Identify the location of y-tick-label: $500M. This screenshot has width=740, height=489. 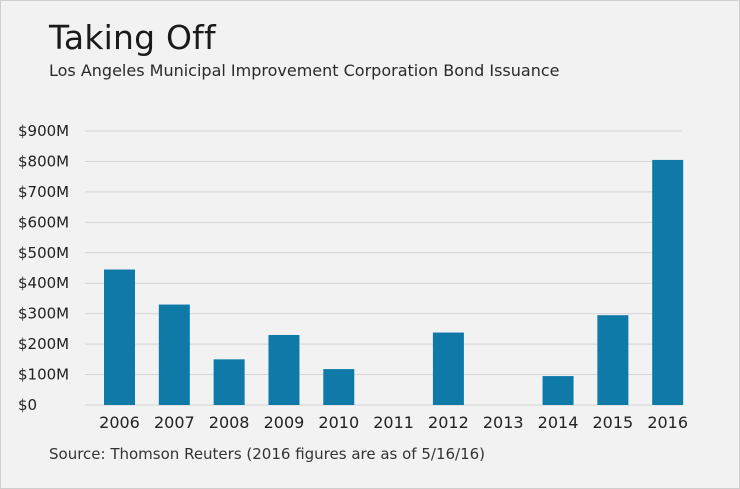
(43, 253).